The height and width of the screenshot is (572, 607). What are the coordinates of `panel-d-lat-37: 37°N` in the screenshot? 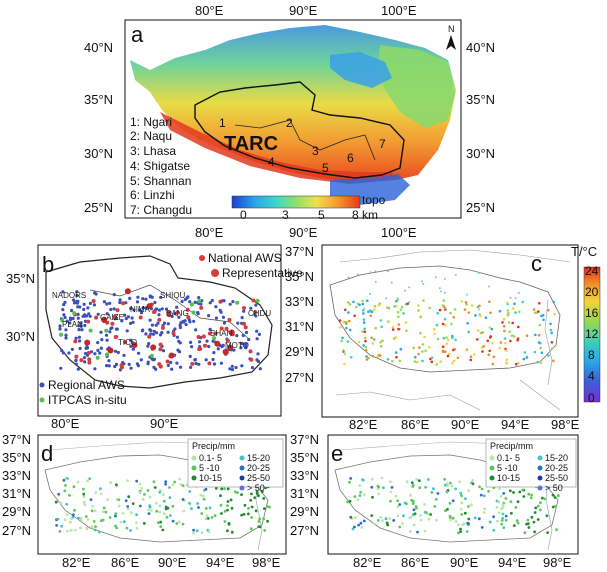 It's located at (16, 439).